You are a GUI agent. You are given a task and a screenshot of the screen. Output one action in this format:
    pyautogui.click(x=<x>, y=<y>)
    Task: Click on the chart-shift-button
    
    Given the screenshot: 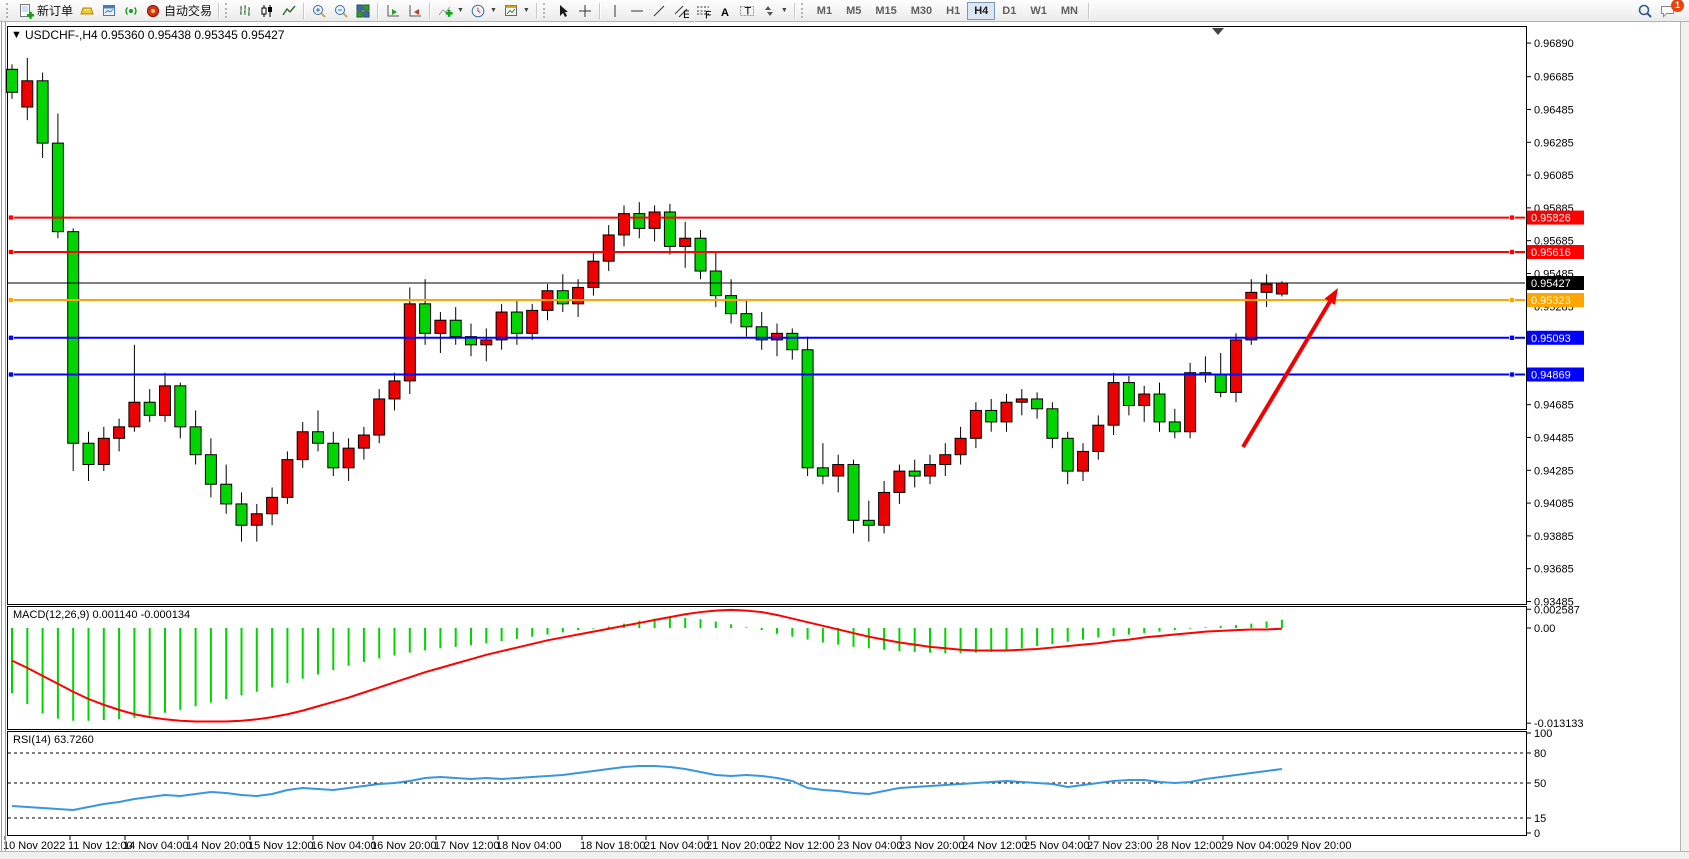 What is the action you would take?
    pyautogui.click(x=415, y=11)
    